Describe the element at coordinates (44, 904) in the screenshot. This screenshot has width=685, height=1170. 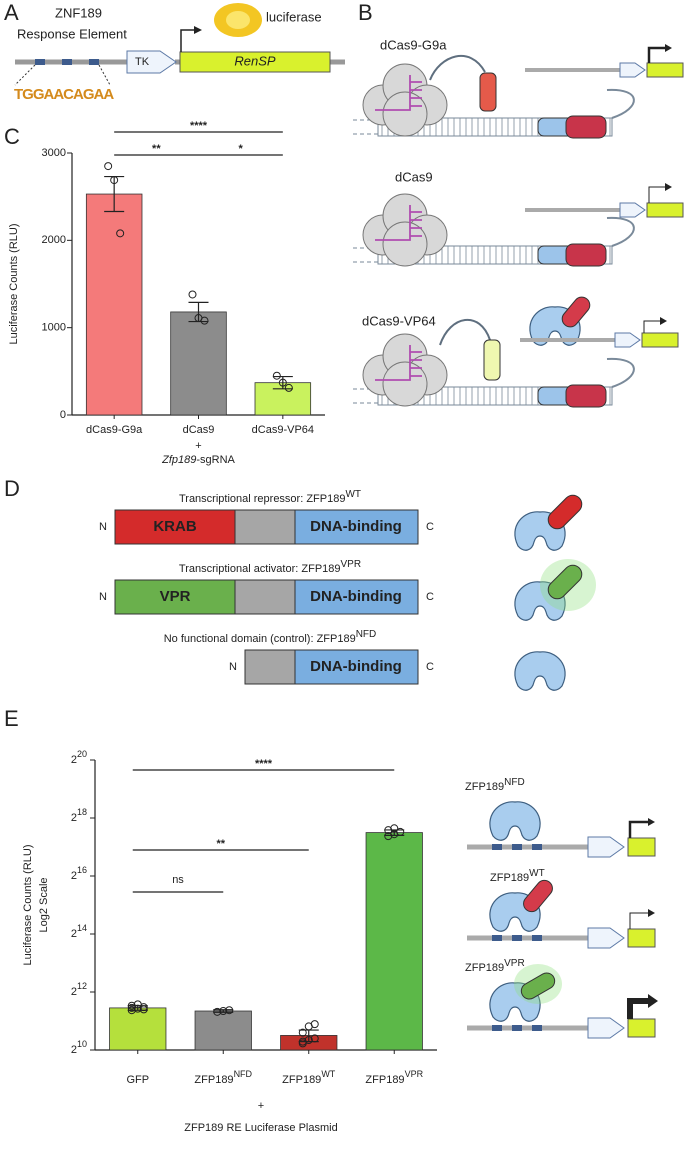
I see `y-axis-title: Log2 Scale` at that location.